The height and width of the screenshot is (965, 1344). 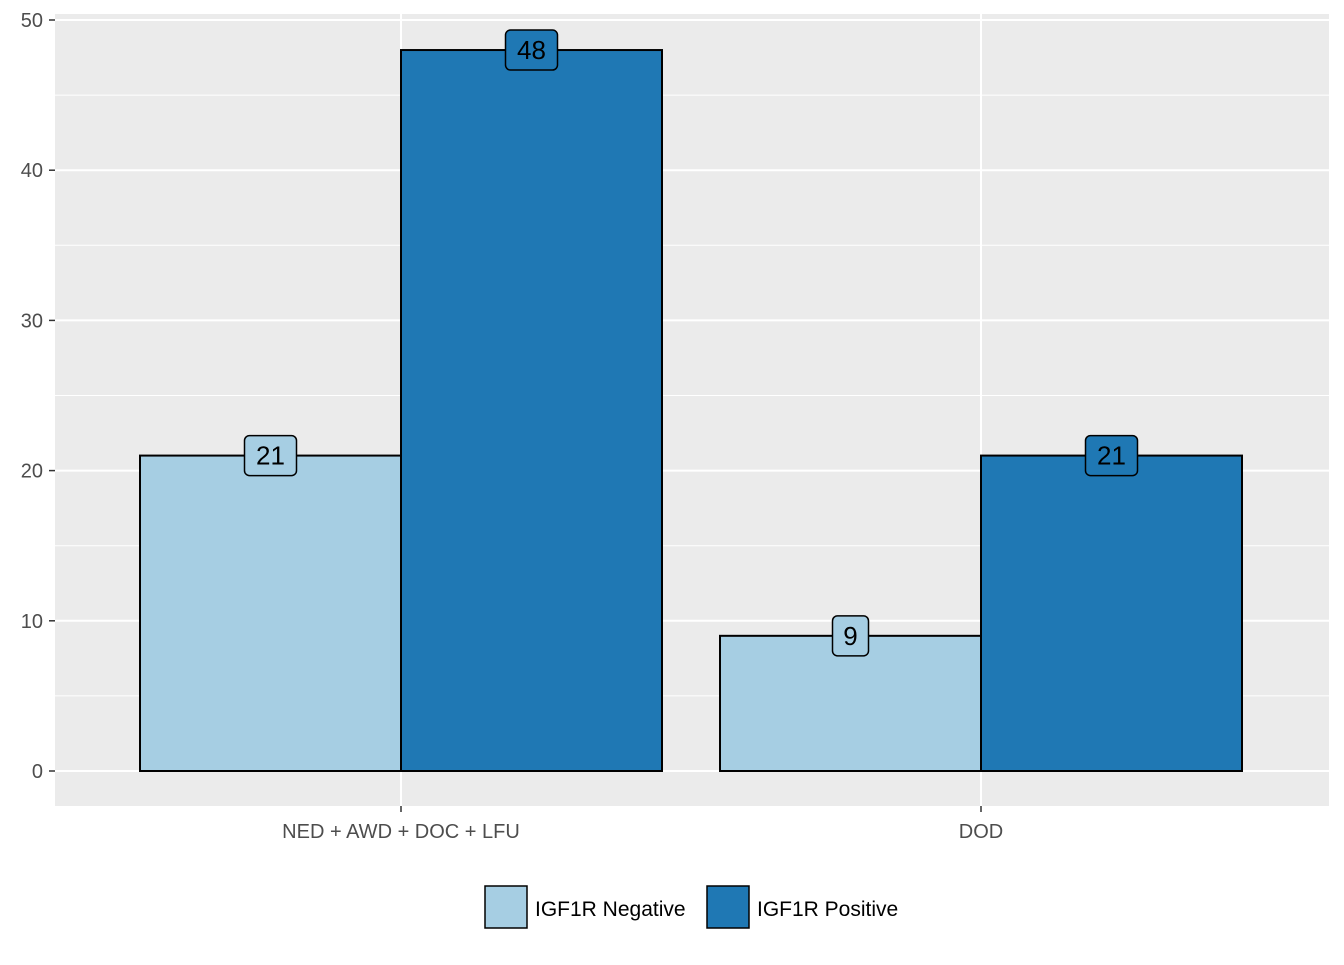 What do you see at coordinates (401, 832) in the screenshot?
I see `x-tick-label: NED + AWD + DOC + LFU` at bounding box center [401, 832].